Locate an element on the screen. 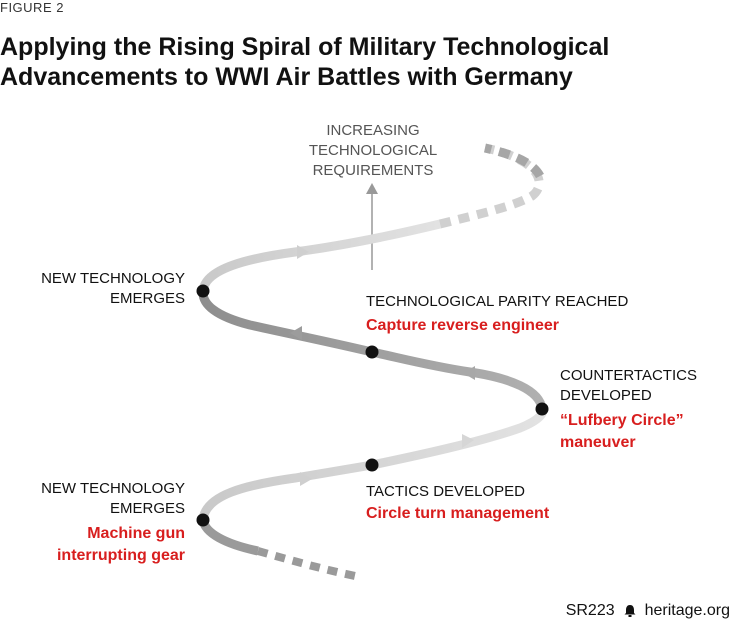 This screenshot has height=624, width=734. stage-example-line: interrupting gear is located at coordinates (120, 555).